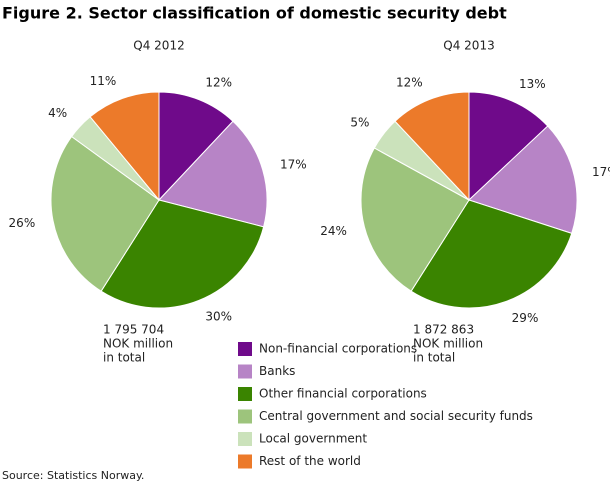 The width and height of the screenshot is (610, 488). What do you see at coordinates (359, 122) in the screenshot?
I see `value-label: 5%` at bounding box center [359, 122].